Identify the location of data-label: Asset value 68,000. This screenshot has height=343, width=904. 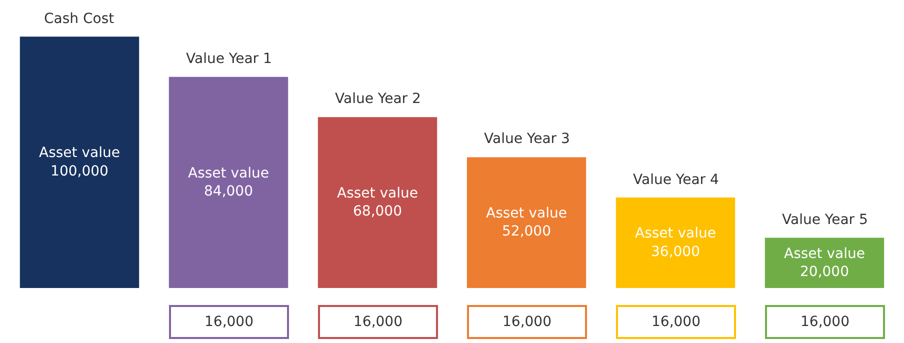
(377, 202).